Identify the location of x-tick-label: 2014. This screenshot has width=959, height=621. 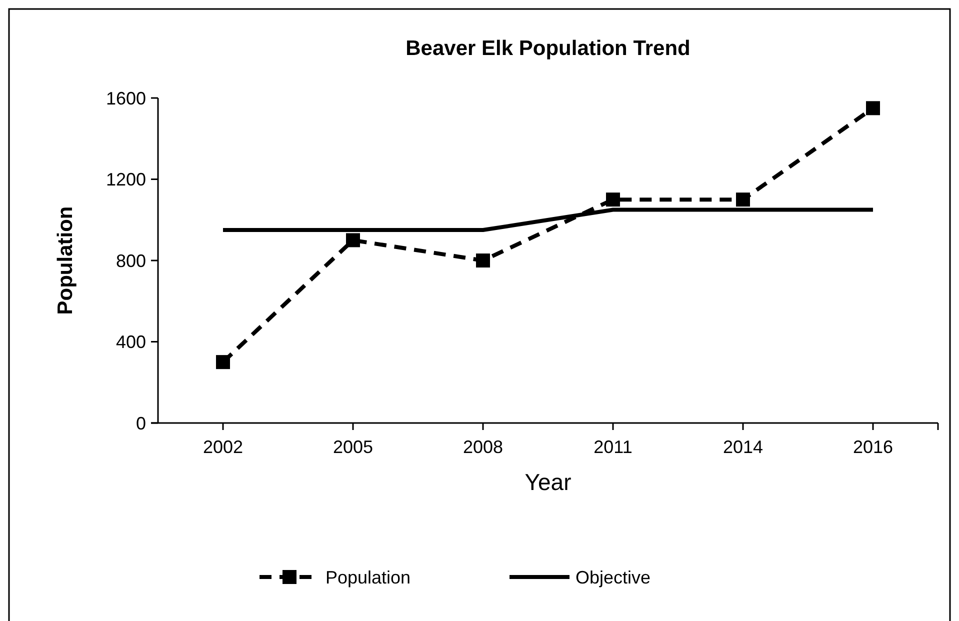
(743, 447).